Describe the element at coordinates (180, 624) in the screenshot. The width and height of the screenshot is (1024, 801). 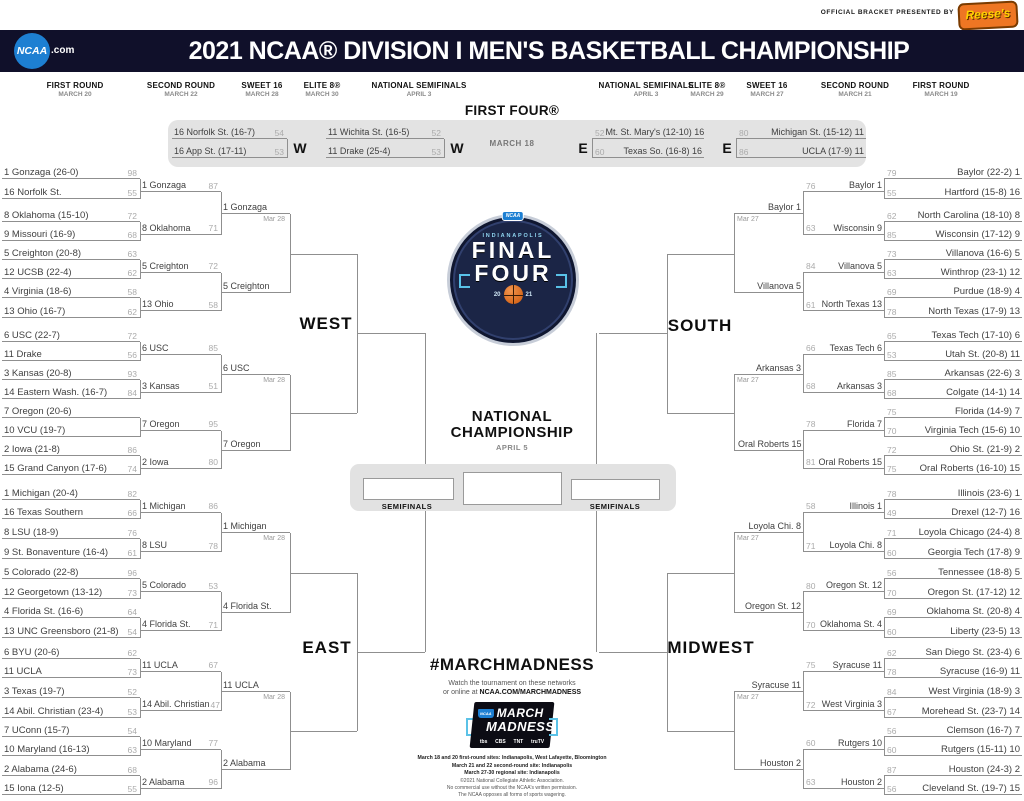
I see `team-slot: 4 Florida St. 71` at that location.